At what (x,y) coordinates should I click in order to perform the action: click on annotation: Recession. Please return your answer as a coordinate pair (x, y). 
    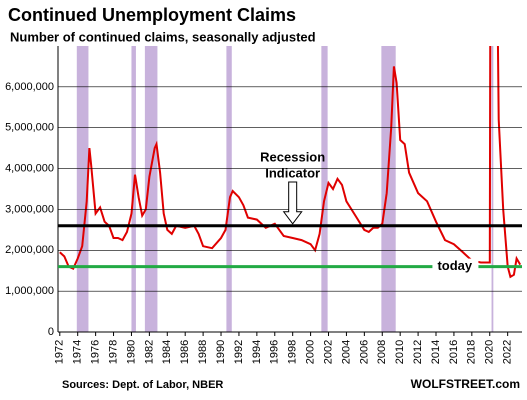
    Looking at the image, I should click on (292, 156).